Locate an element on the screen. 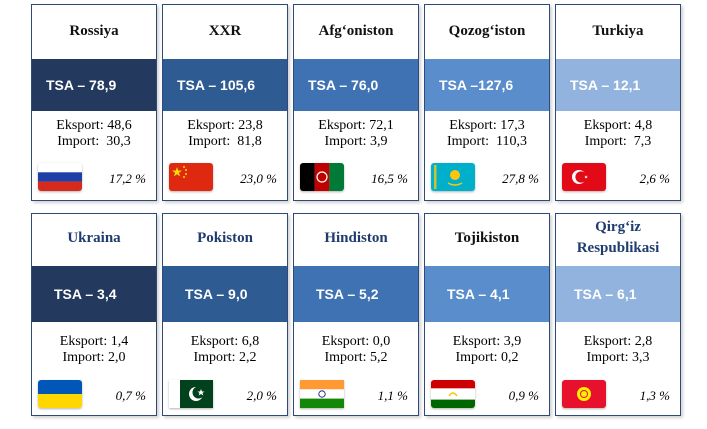 This screenshot has height=429, width=707. import-value: Import: 2,2 is located at coordinates (225, 357).